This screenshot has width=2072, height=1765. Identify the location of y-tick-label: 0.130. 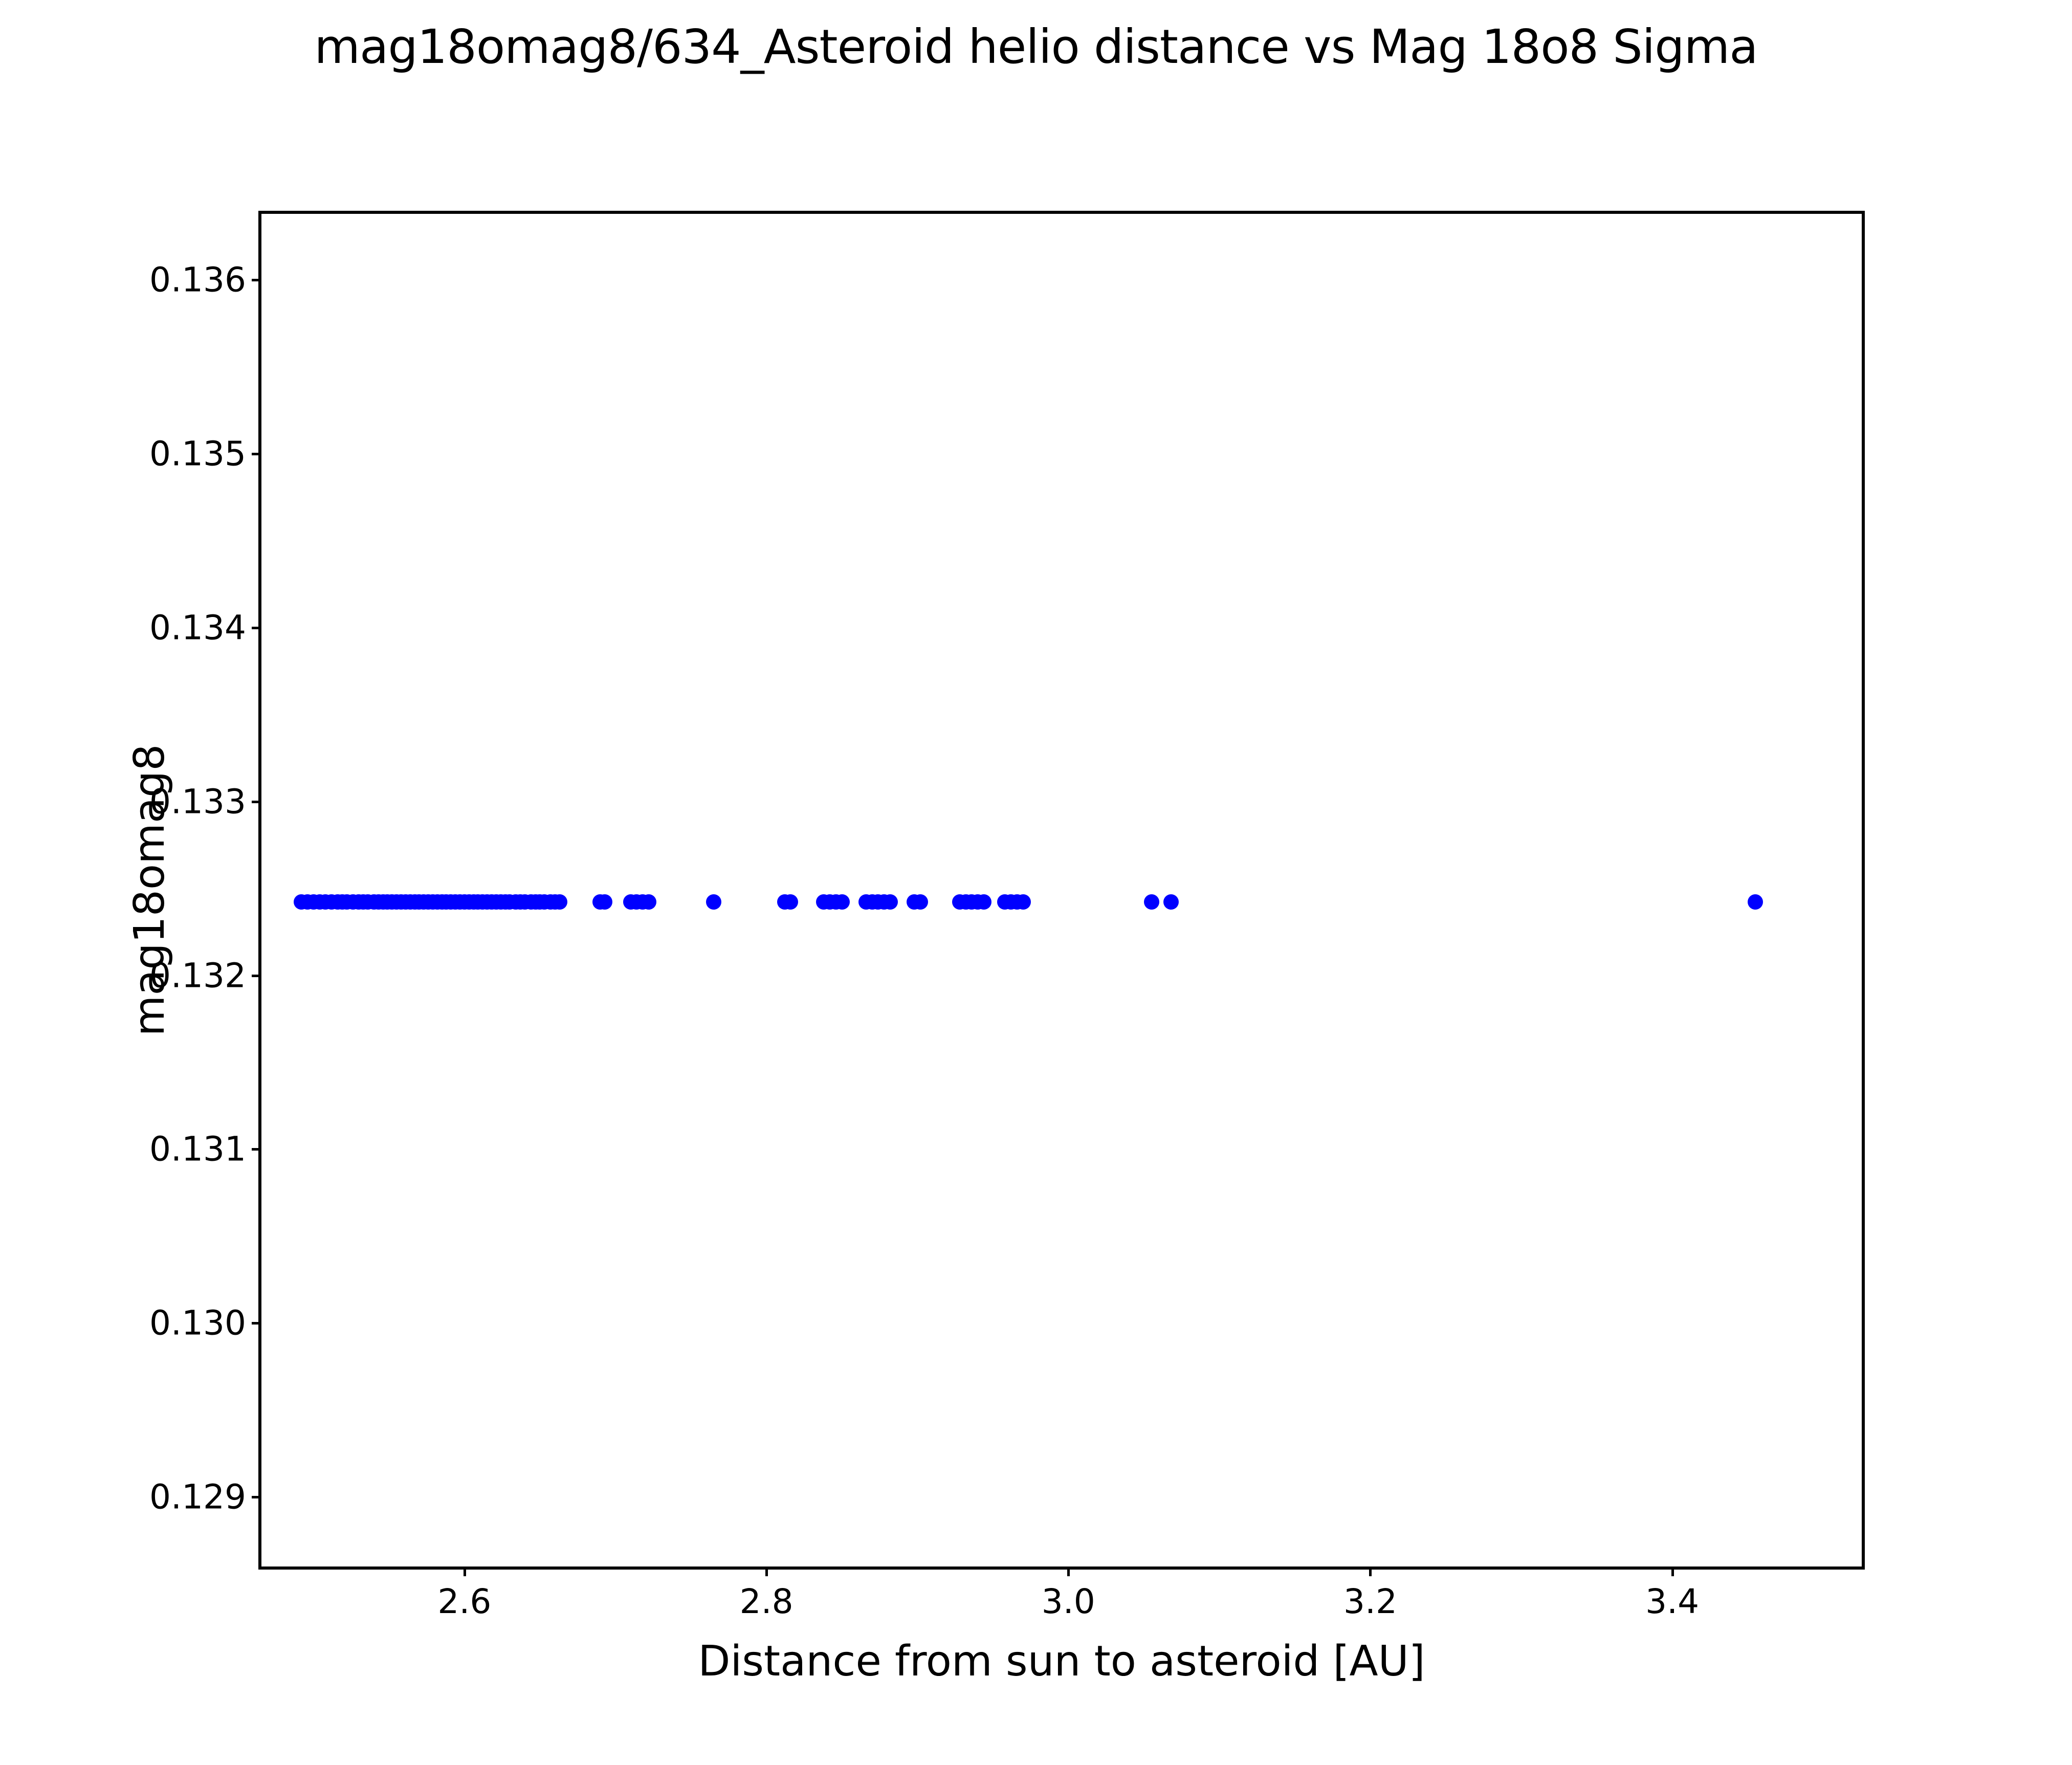
(197, 1323).